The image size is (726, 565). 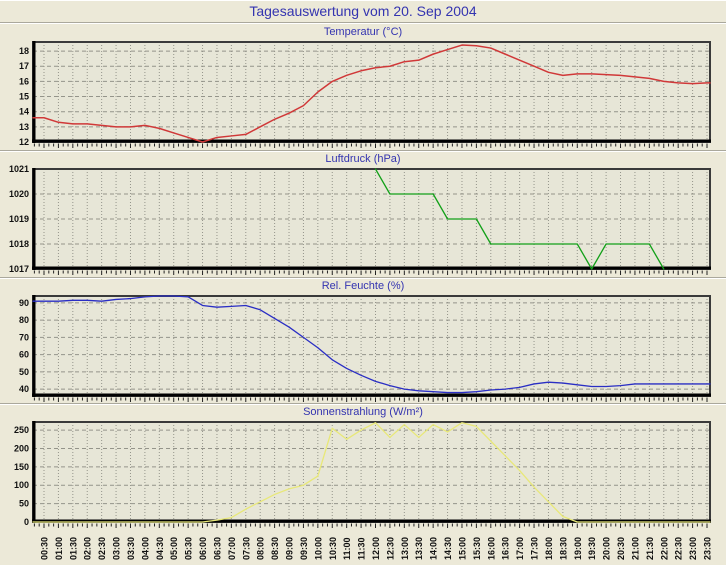 I want to click on svg-text: 18:30, so click(x=563, y=548).